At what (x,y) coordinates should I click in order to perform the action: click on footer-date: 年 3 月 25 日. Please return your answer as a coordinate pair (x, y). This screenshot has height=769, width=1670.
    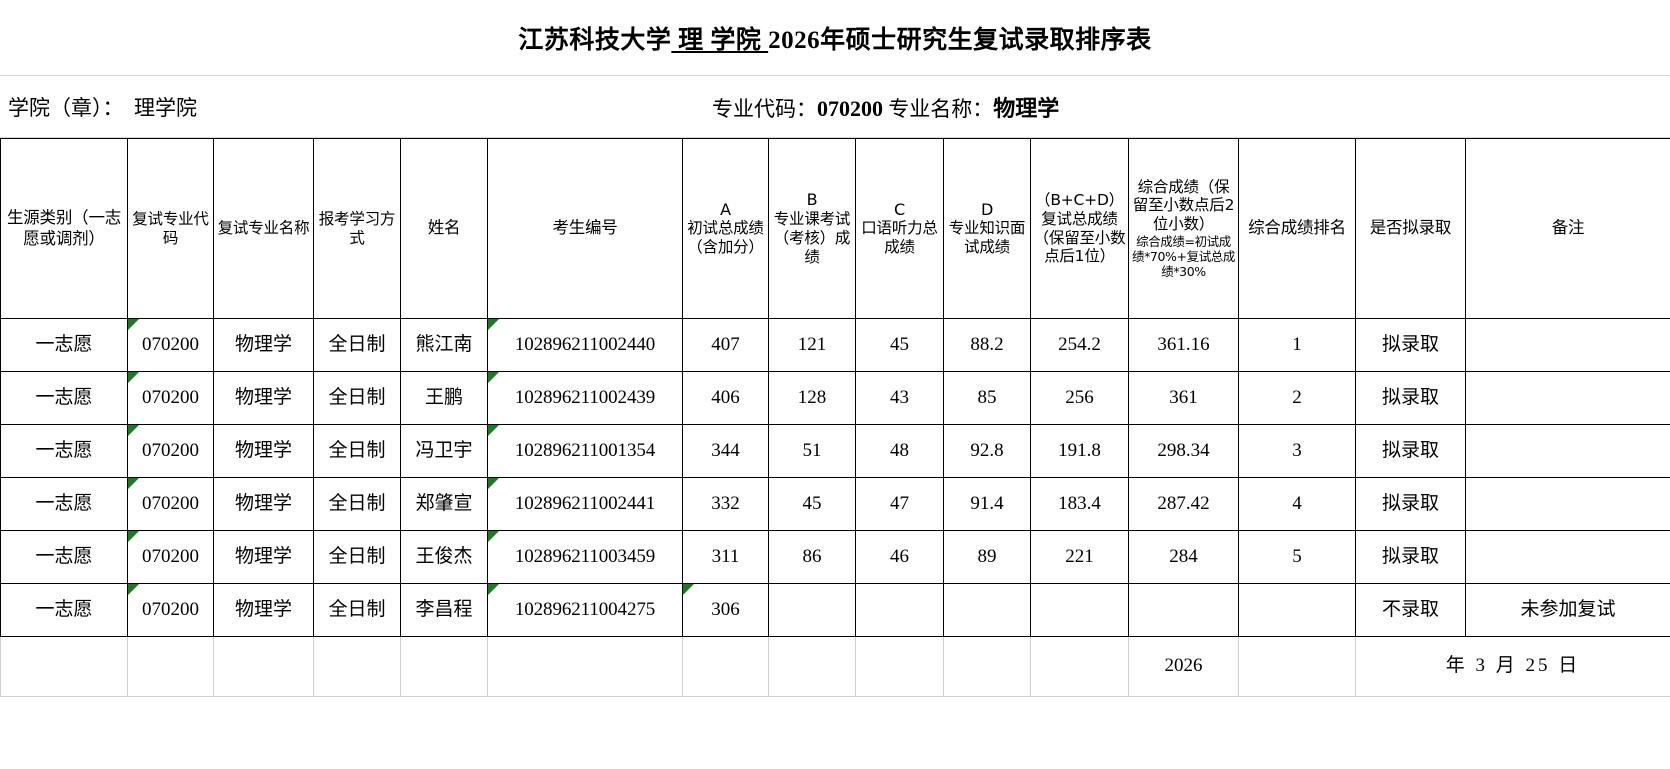
    Looking at the image, I should click on (1512, 666).